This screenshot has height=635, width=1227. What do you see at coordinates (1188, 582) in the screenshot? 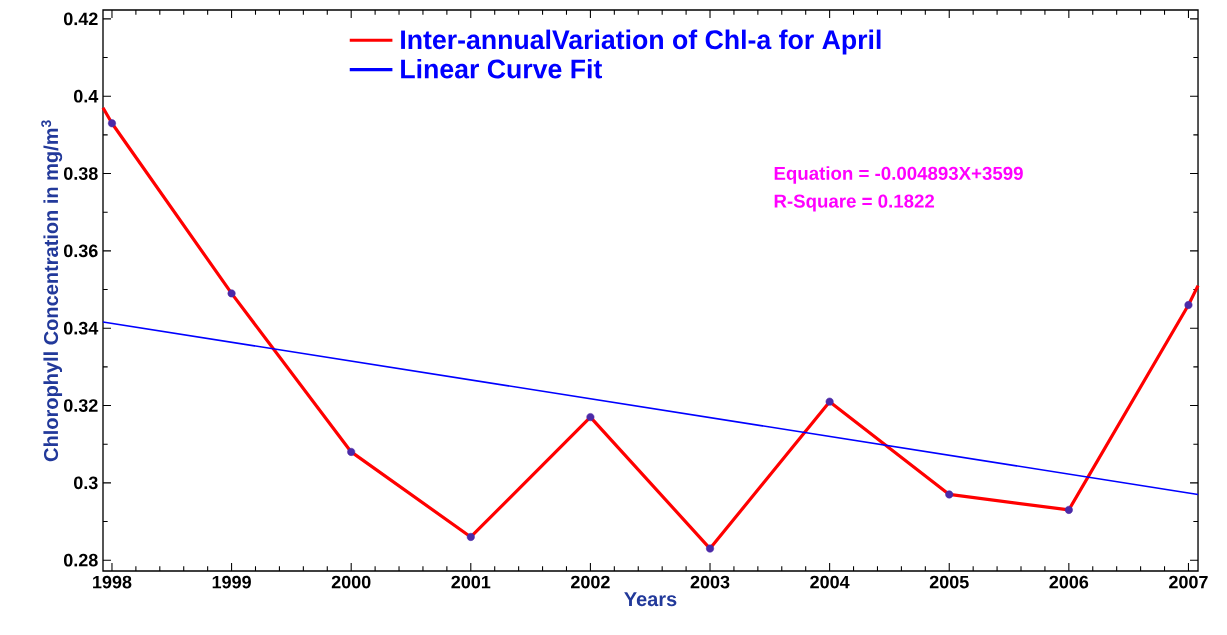
I see `x-tick-label: 2007` at bounding box center [1188, 582].